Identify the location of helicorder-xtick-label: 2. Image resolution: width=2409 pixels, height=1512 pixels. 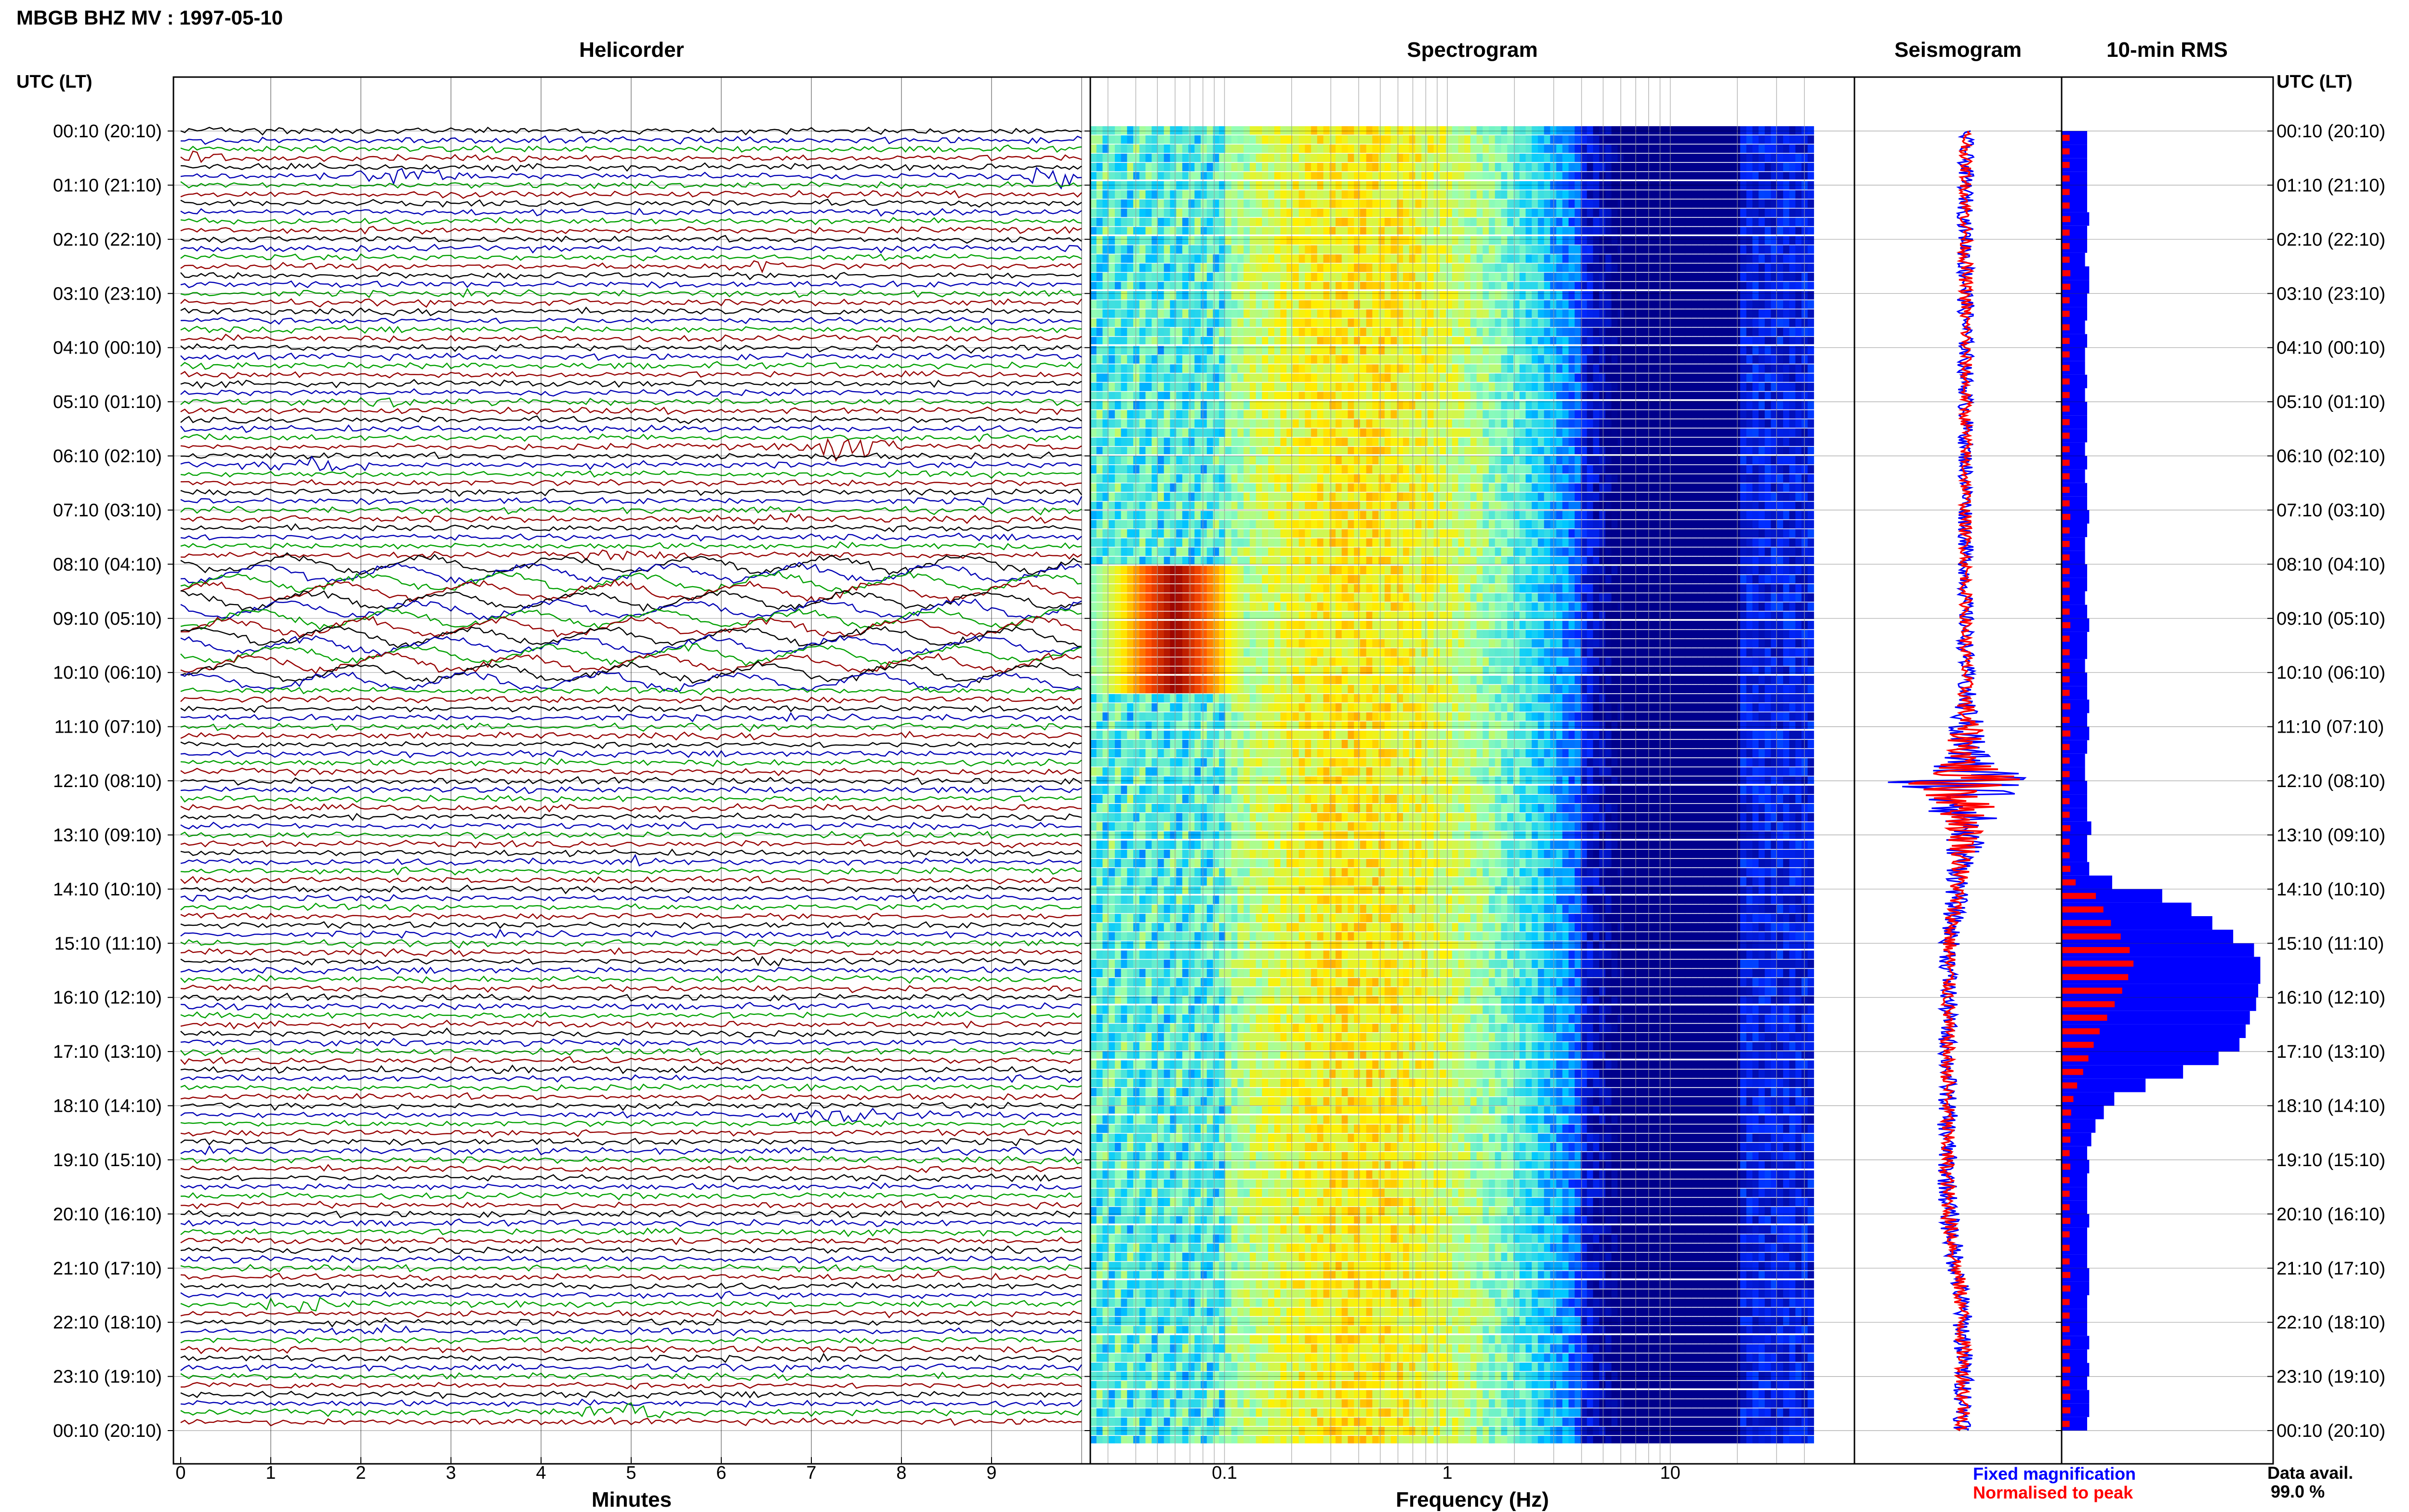
(361, 1473).